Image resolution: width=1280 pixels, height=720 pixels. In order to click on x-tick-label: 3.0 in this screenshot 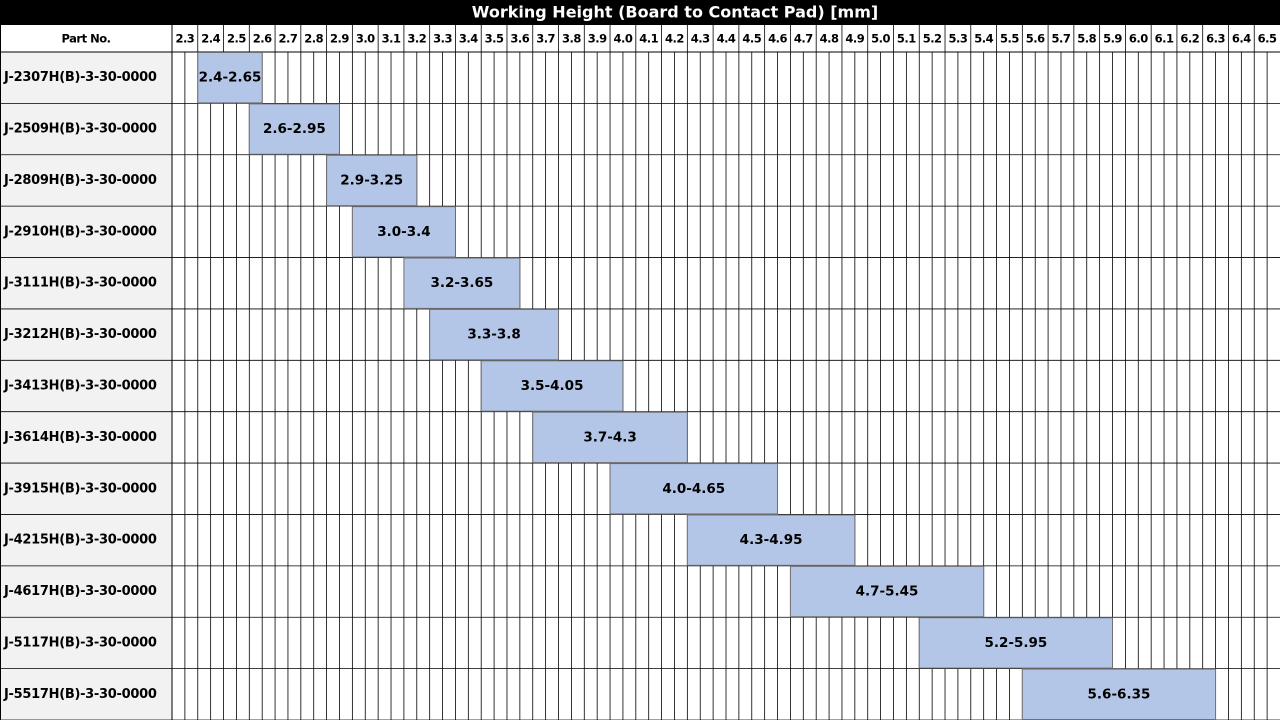, I will do `click(365, 39)`.